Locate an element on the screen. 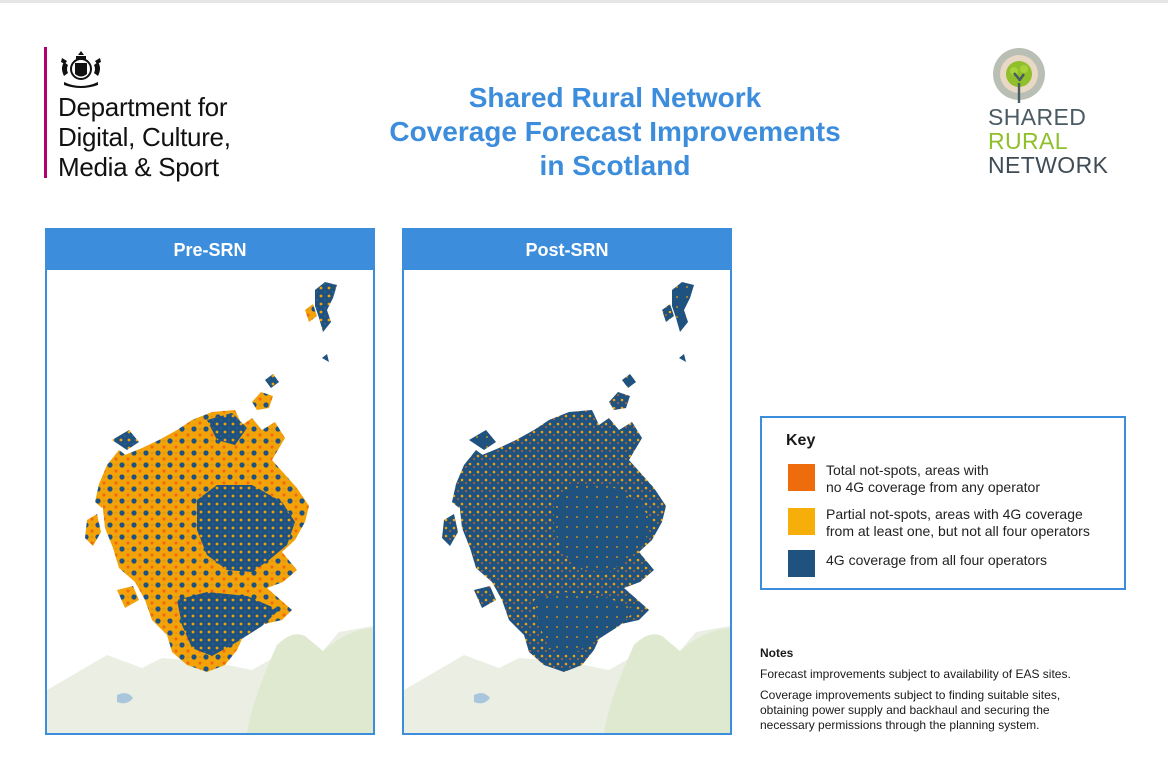  key-label-line: 4G coverage from all four operators is located at coordinates (936, 560).